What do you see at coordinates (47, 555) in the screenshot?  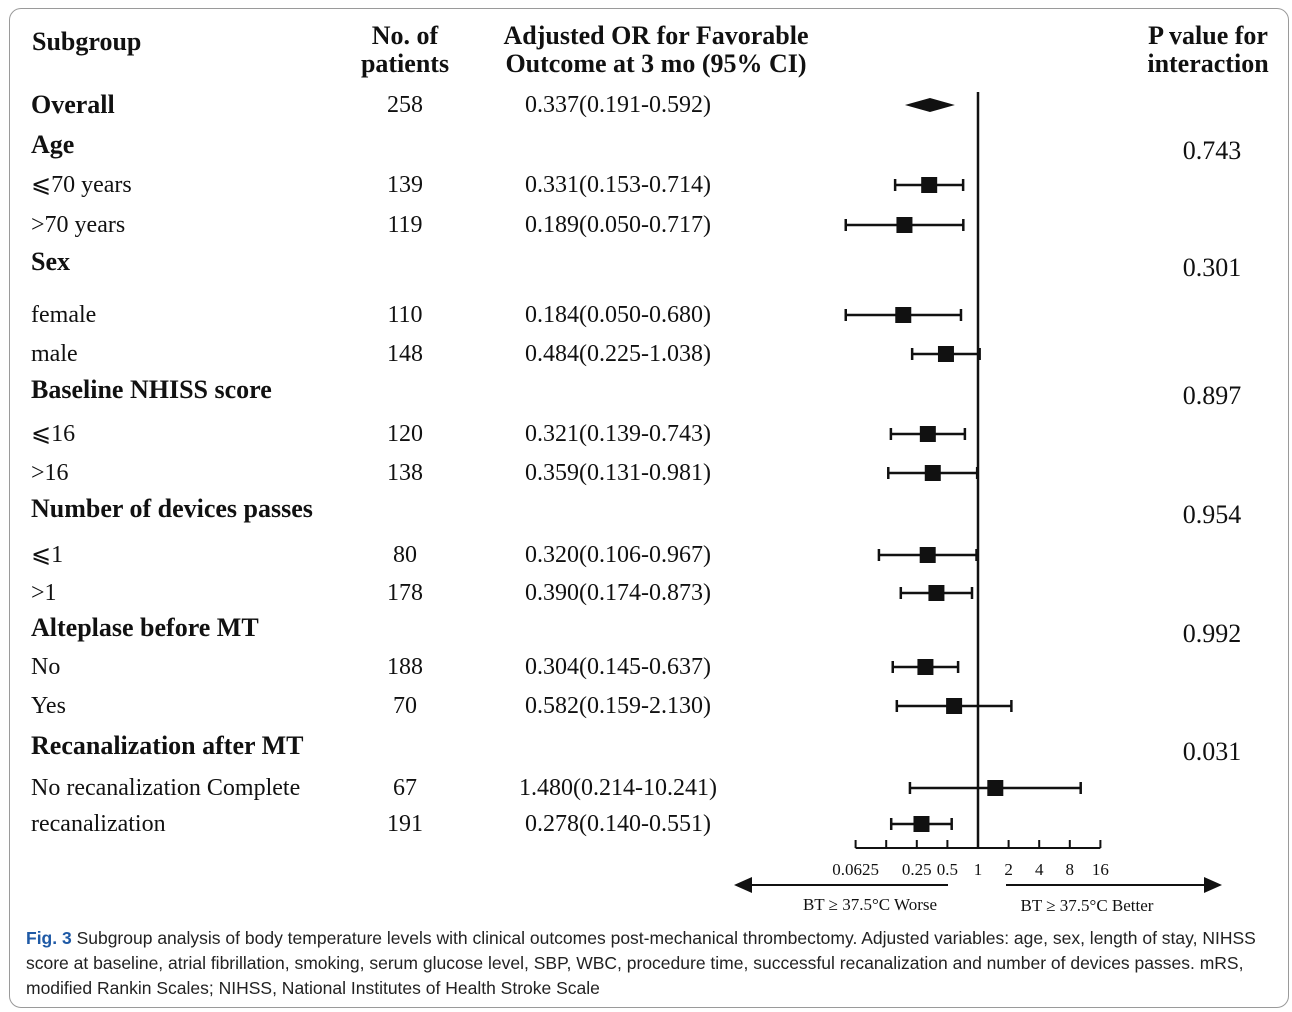 I see `subgroup-label: ⩽1` at bounding box center [47, 555].